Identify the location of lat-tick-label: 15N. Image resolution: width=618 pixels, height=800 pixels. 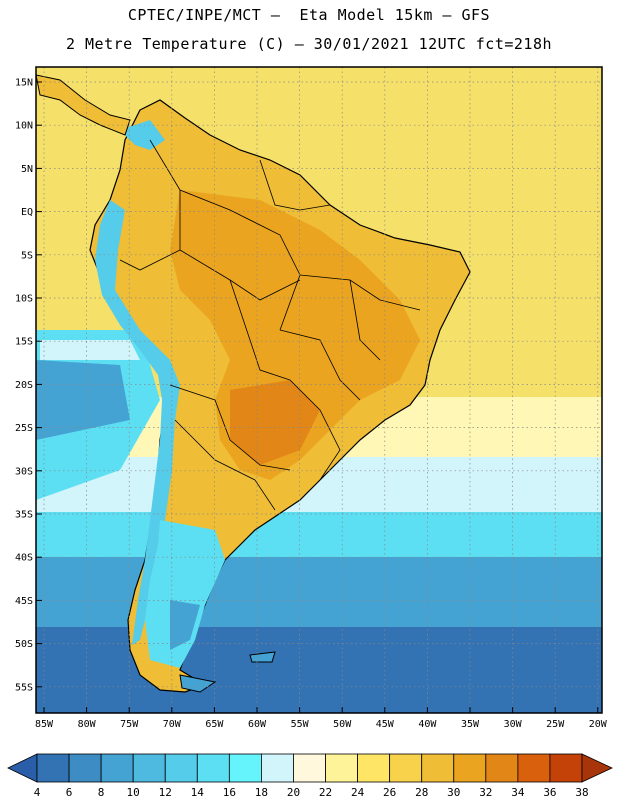
(24, 83).